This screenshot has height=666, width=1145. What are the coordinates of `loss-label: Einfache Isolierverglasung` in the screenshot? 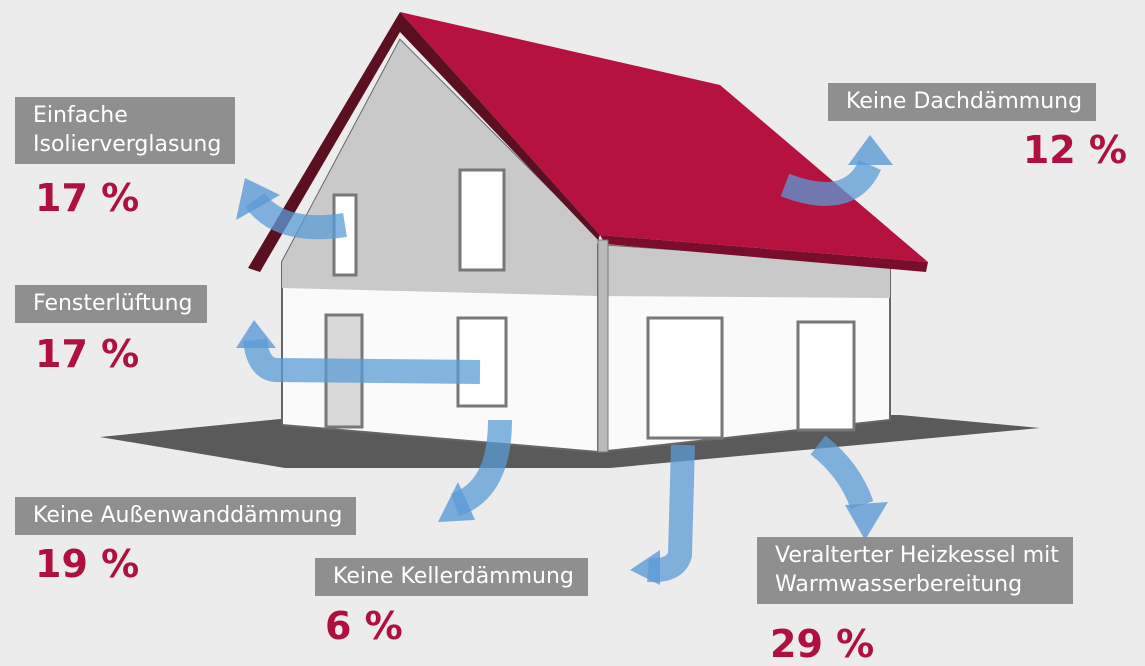 It's located at (125, 130).